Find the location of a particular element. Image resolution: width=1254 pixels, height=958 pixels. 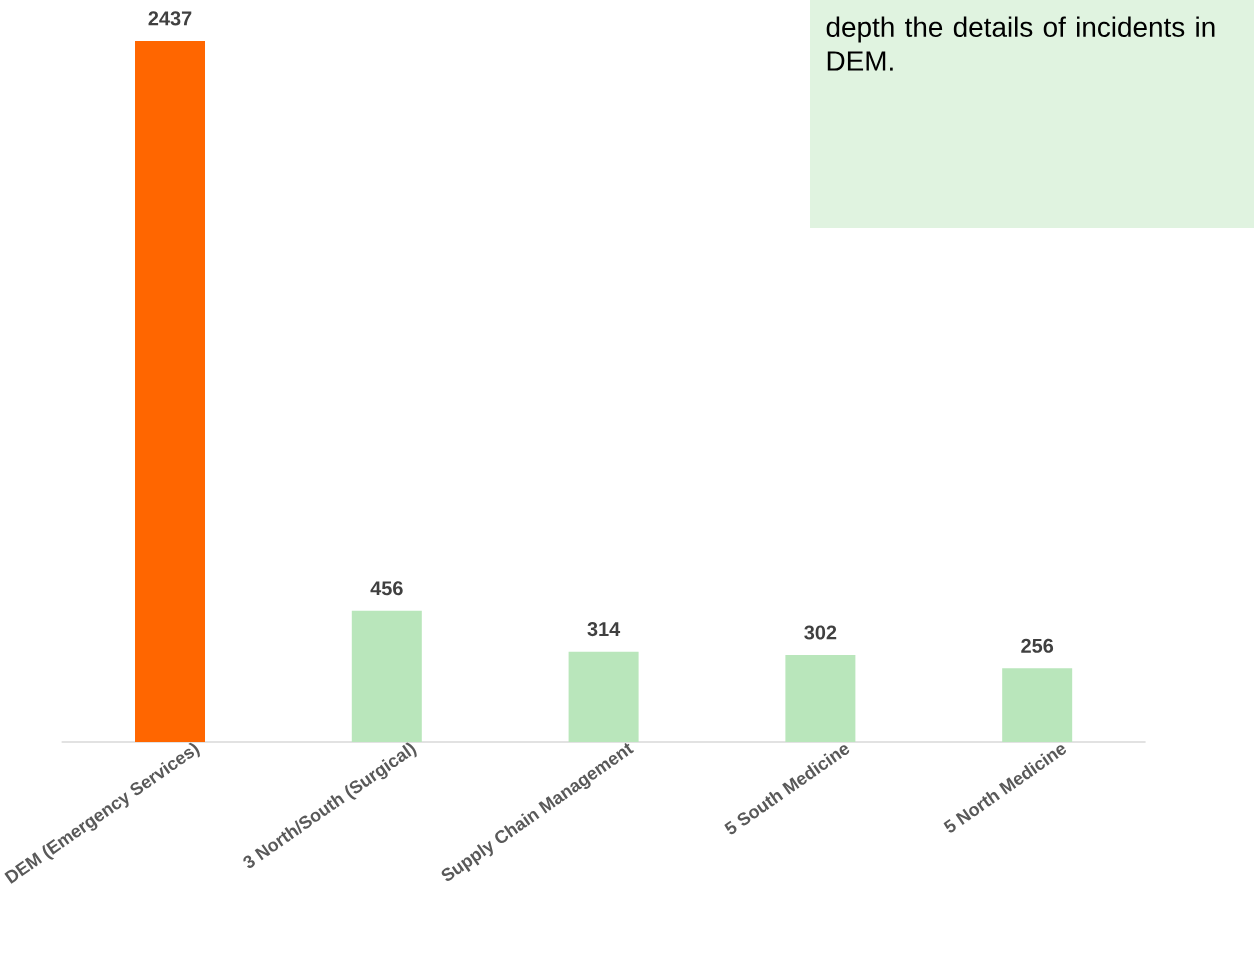

data-label: 256 is located at coordinates (1037, 645).